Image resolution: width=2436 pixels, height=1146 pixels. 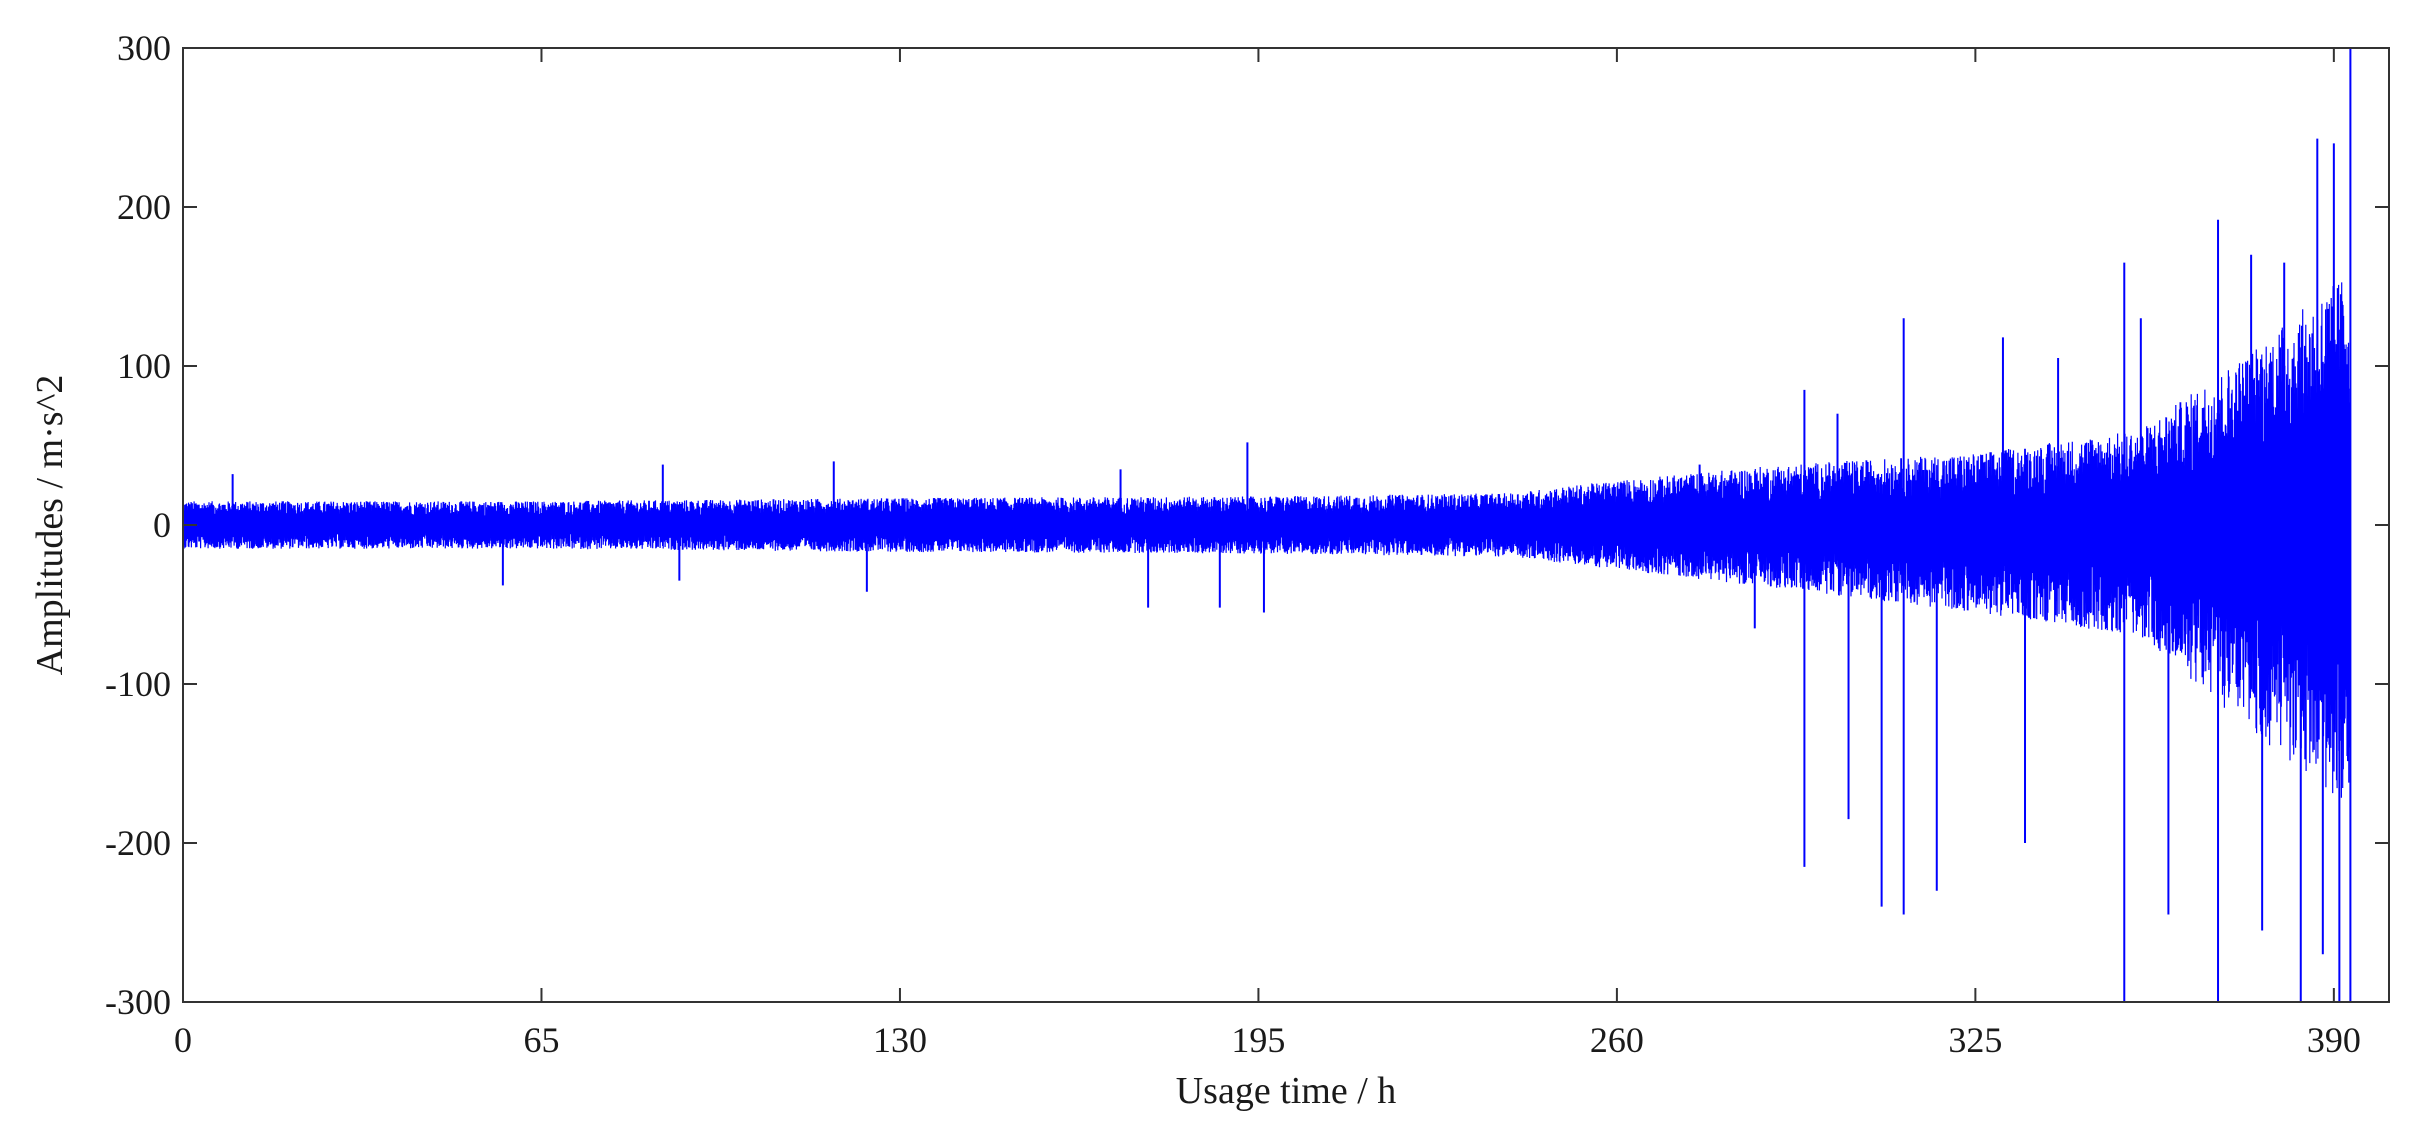 What do you see at coordinates (138, 1002) in the screenshot?
I see `y-tick-label: -300` at bounding box center [138, 1002].